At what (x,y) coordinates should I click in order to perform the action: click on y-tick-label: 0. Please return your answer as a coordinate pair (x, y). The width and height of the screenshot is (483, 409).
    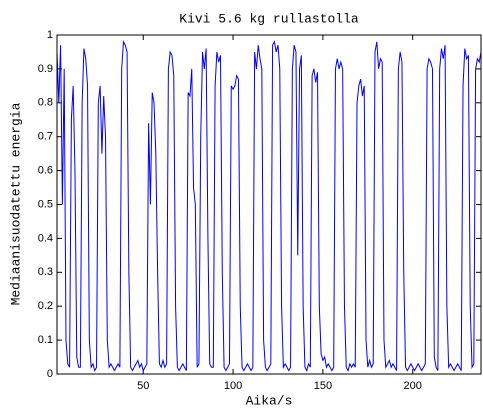
    Looking at the image, I should click on (50, 374).